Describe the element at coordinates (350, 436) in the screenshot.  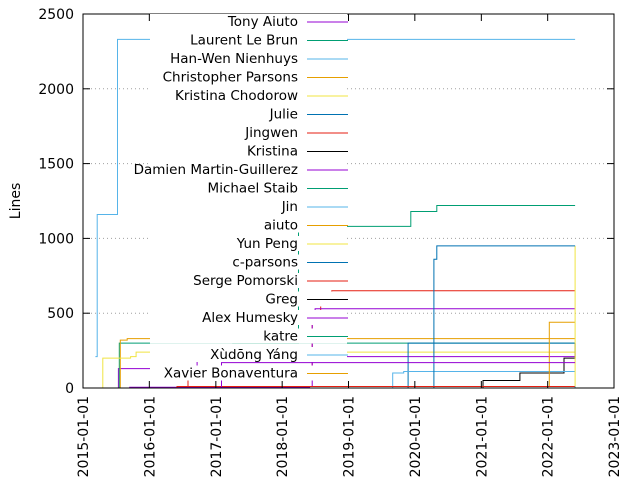
I see `x-tick-label: 2019-01-01` at that location.